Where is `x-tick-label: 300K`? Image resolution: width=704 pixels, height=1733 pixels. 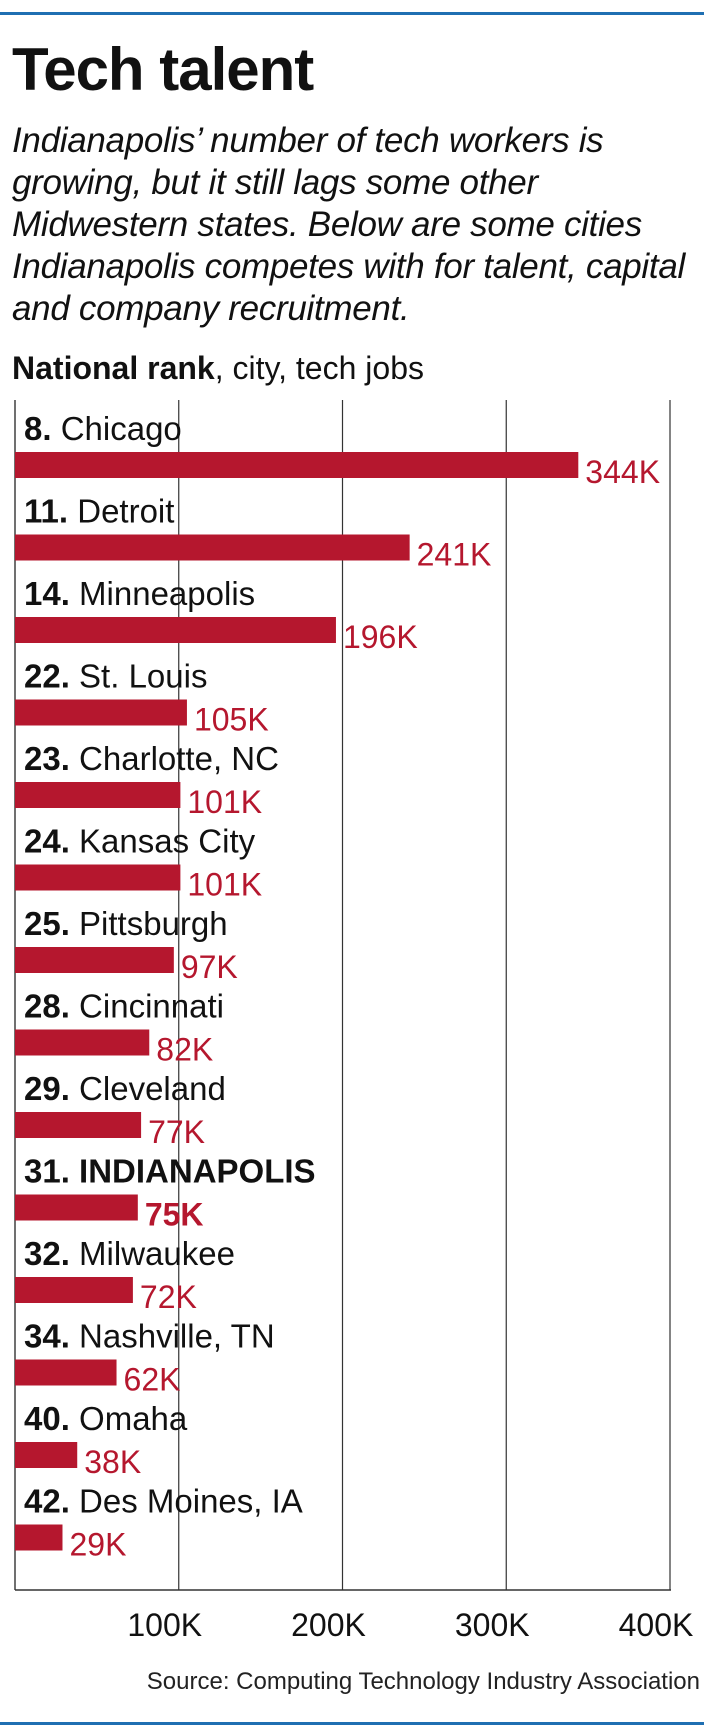 x-tick-label: 300K is located at coordinates (492, 1625).